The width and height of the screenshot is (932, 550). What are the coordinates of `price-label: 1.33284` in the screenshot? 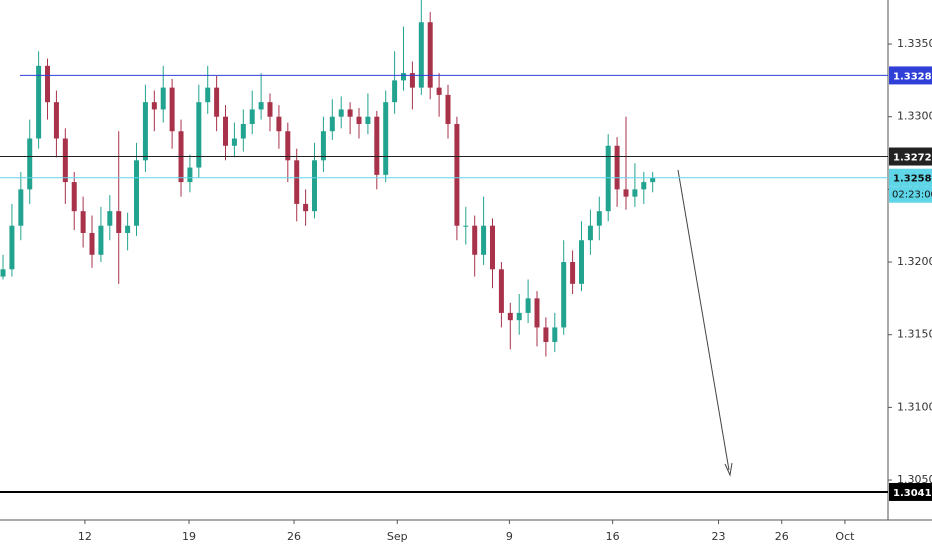 It's located at (912, 76).